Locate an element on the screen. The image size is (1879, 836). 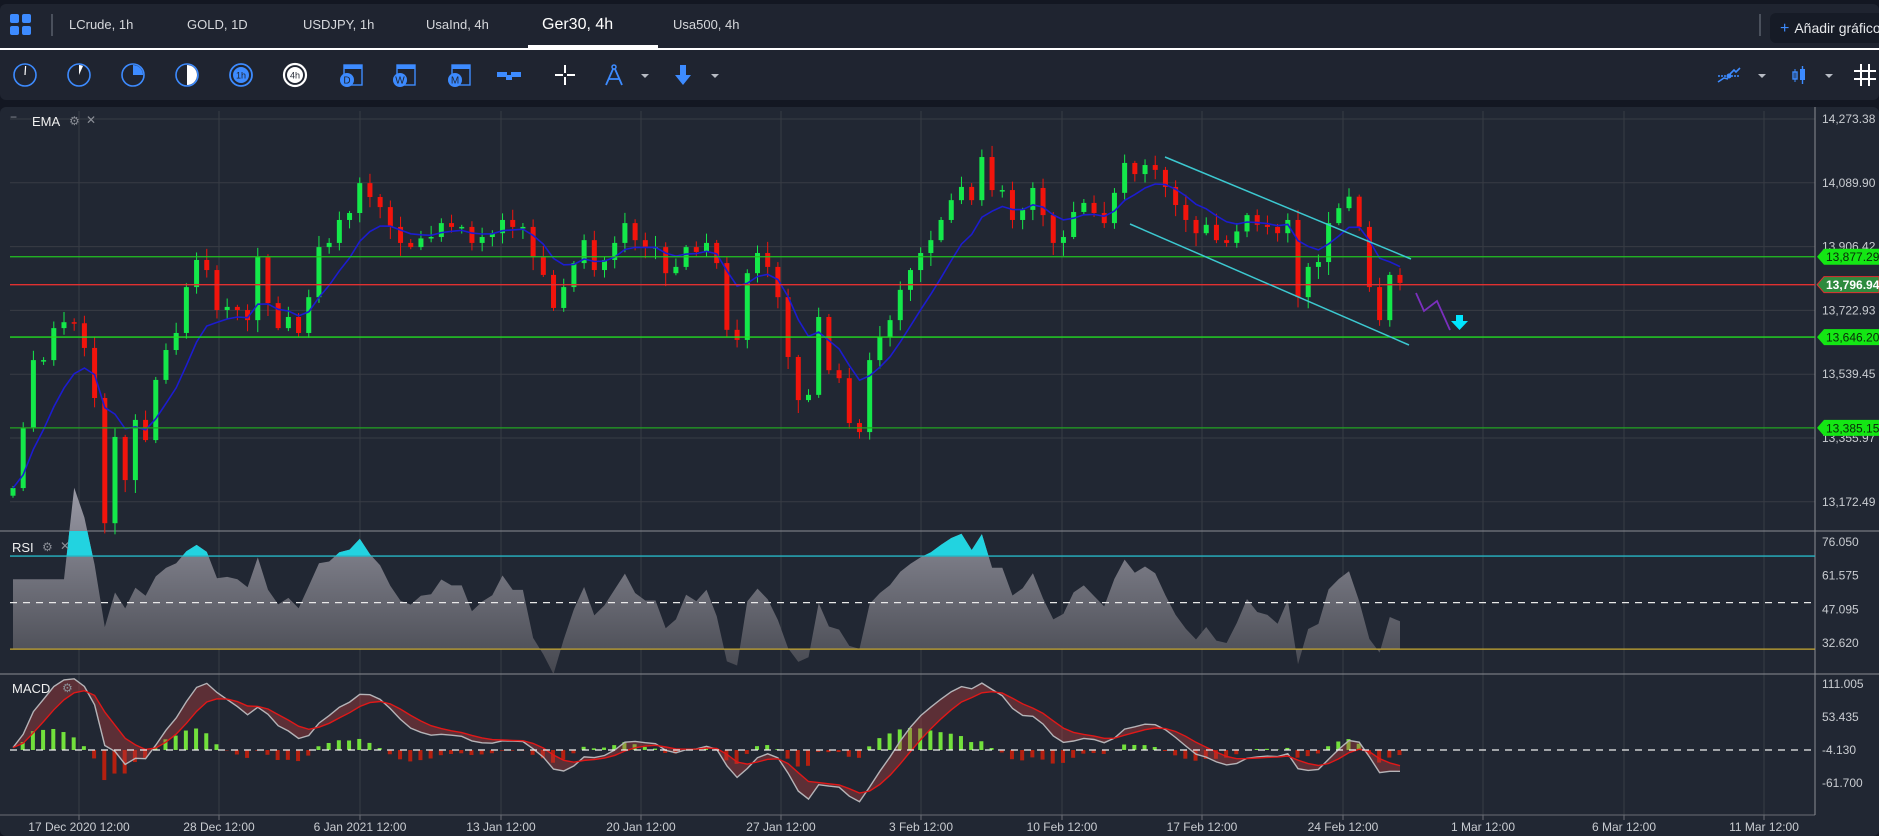
tab-usdjpy: USDJPY, 1h is located at coordinates (339, 24).